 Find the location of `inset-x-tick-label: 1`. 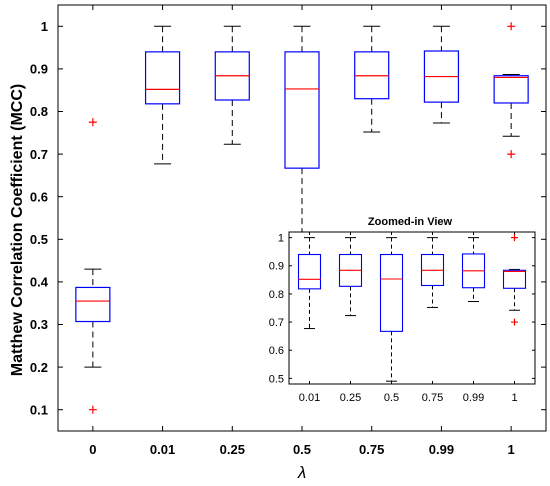

inset-x-tick-label: 1 is located at coordinates (514, 398).